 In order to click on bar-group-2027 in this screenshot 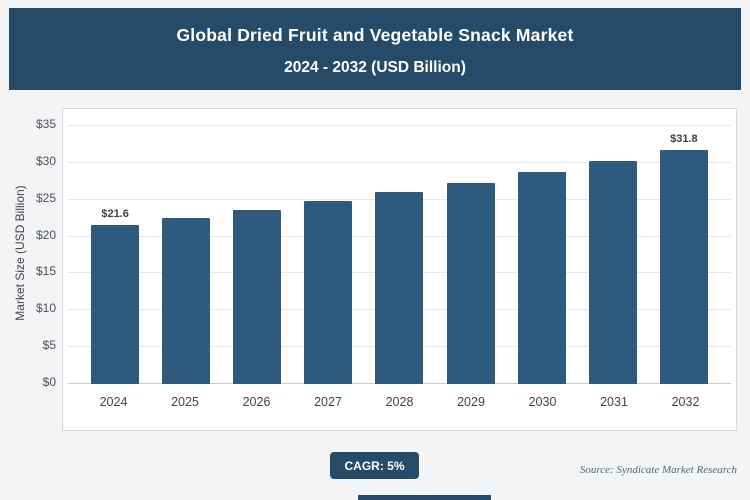, I will do `click(328, 284)`.